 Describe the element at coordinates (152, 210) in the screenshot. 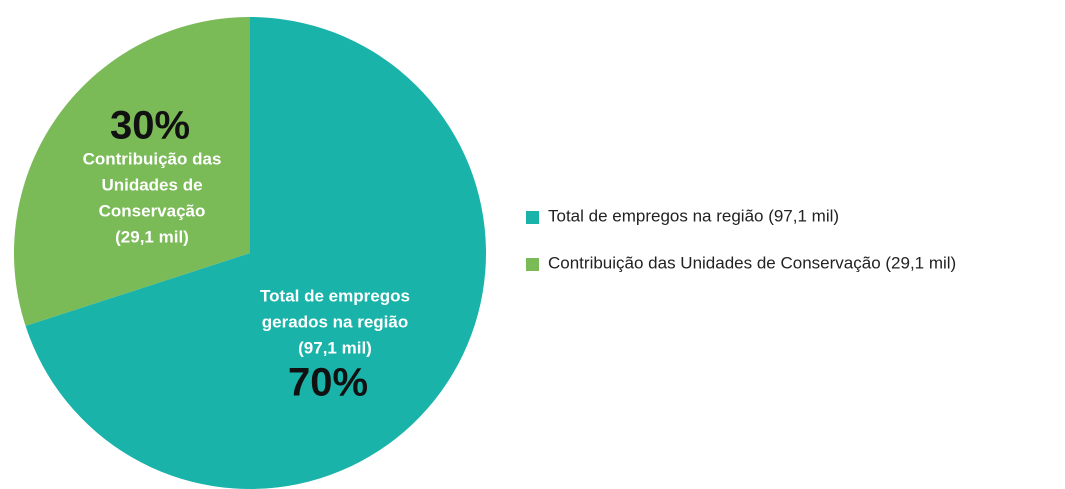

I see `slice-label: Conservação` at that location.